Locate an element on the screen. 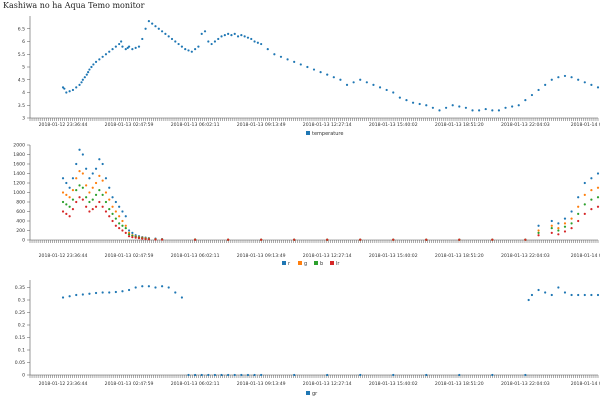  x-tick-label: 2018-01-13 02:47:59 is located at coordinates (129, 125).